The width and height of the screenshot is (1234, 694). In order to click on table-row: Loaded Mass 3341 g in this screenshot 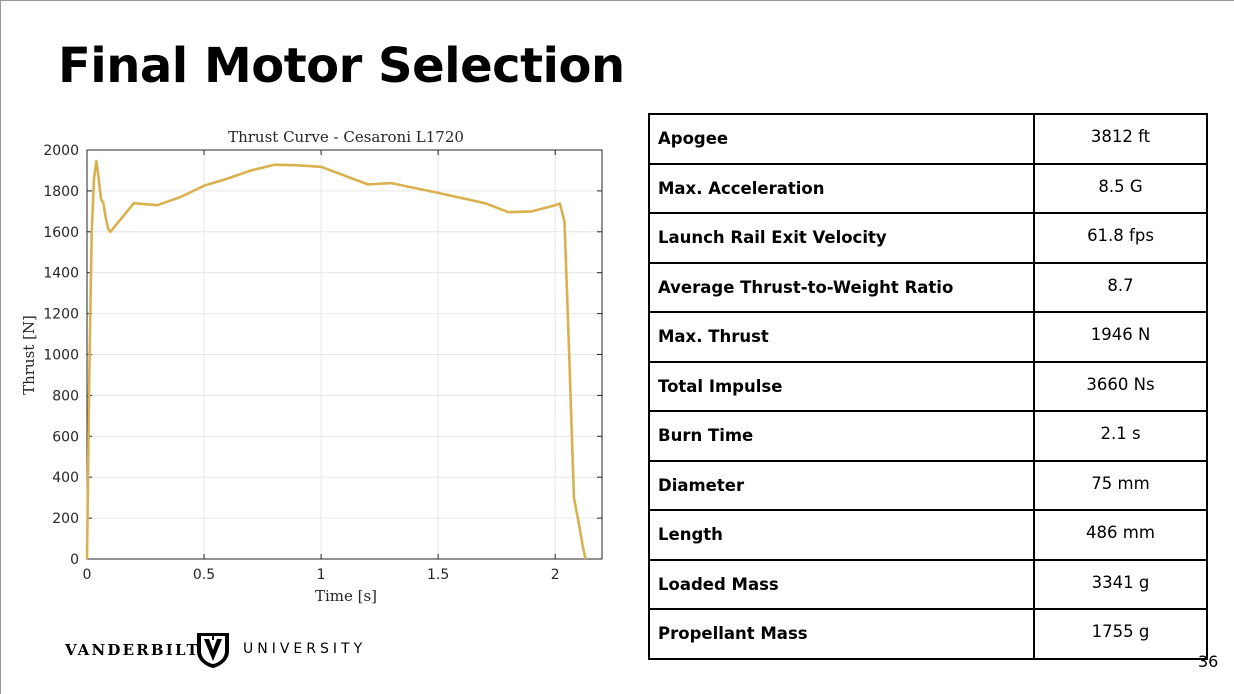, I will do `click(928, 584)`.